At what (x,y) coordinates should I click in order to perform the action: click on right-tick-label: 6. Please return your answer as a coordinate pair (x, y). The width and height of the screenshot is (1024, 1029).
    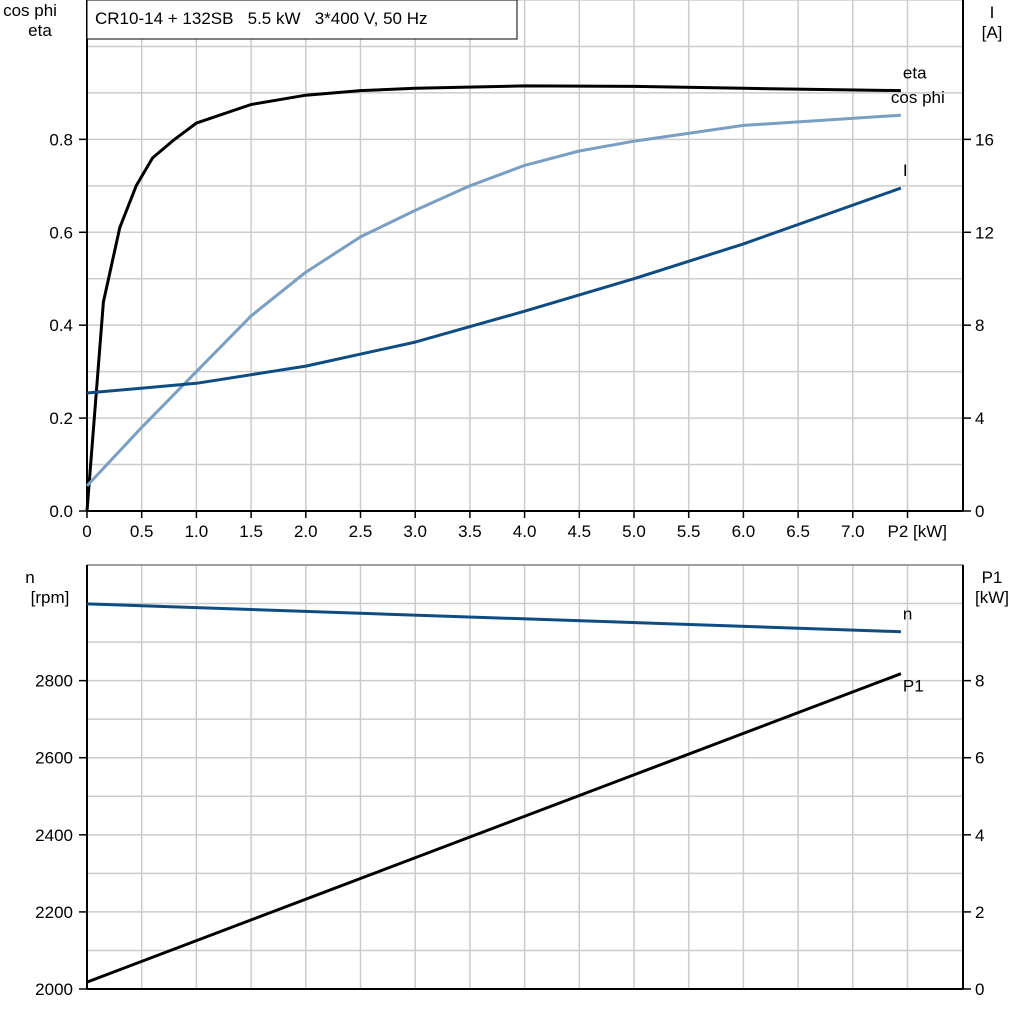
    Looking at the image, I should click on (979, 758).